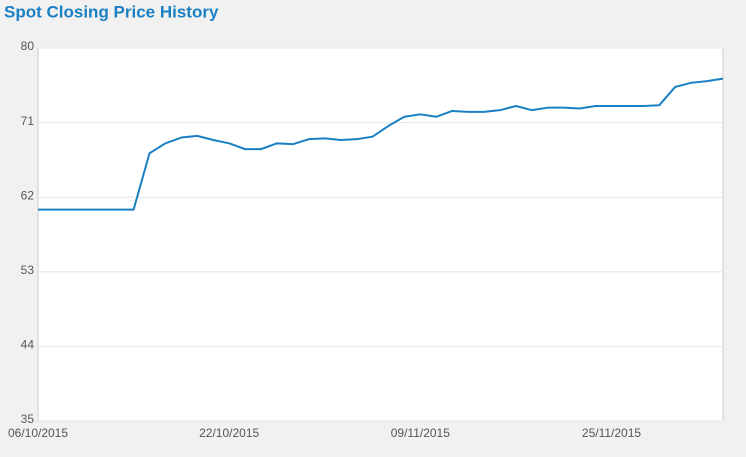  What do you see at coordinates (28, 46) in the screenshot?
I see `y-tick-label: 80` at bounding box center [28, 46].